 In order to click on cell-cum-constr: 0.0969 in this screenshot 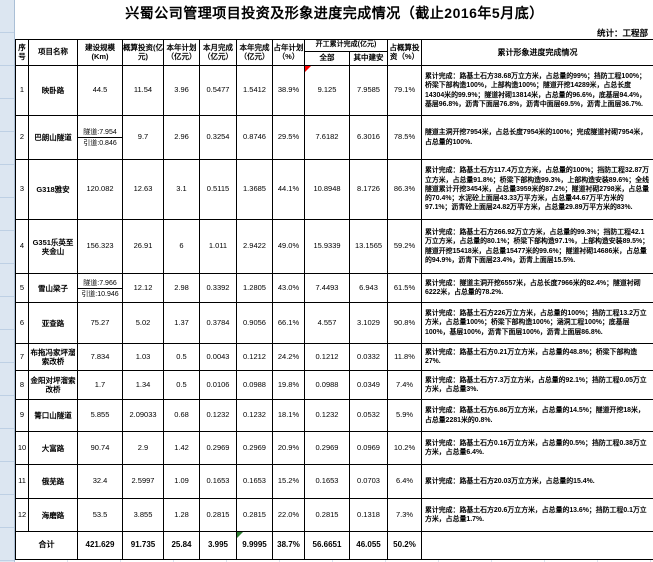, I will do `click(368, 448)`.